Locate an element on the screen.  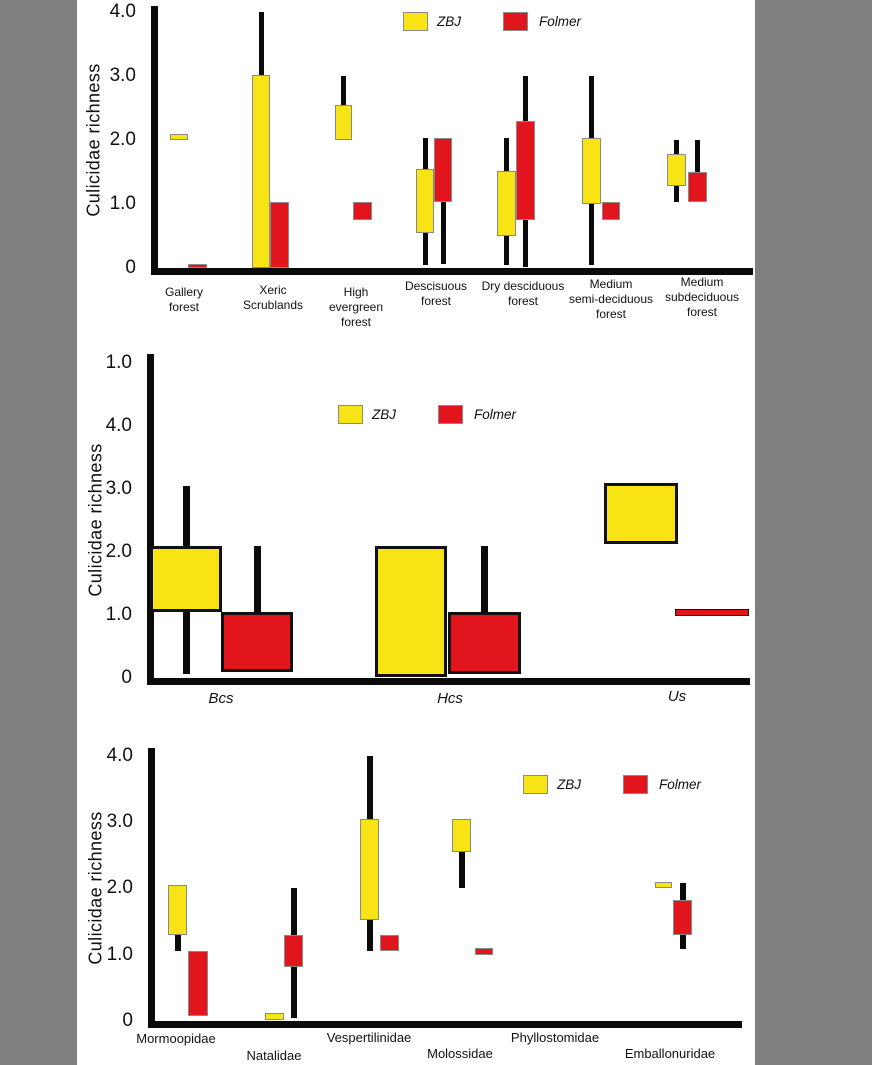
x-axis-label: Dry desciduous forest is located at coordinates (523, 293).